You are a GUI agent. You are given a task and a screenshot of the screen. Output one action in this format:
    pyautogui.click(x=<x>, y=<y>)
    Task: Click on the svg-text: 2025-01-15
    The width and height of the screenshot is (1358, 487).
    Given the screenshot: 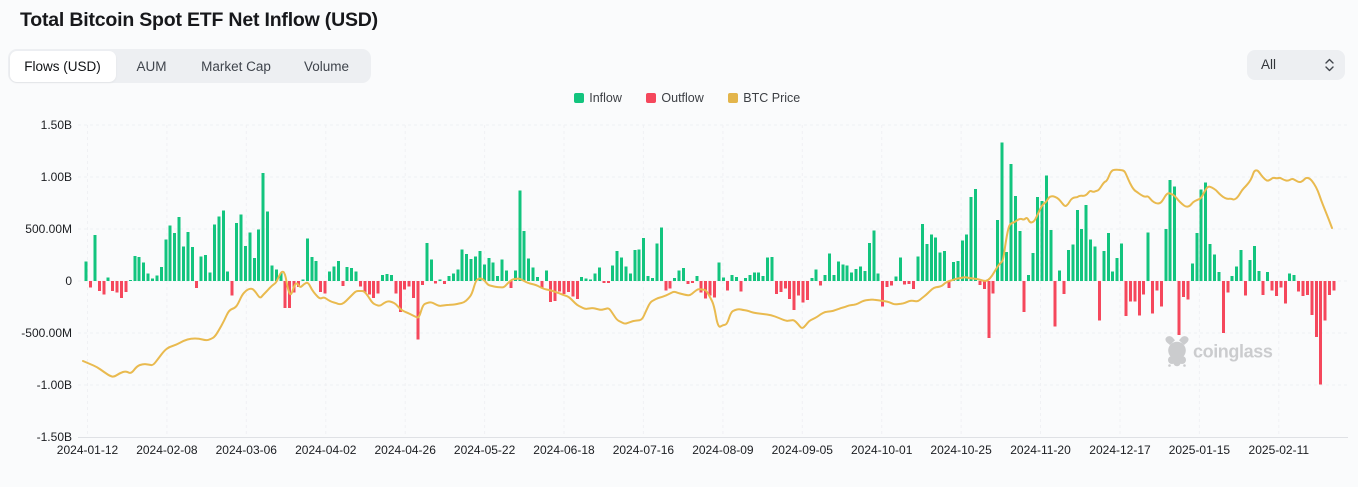 What is the action you would take?
    pyautogui.click(x=1200, y=450)
    